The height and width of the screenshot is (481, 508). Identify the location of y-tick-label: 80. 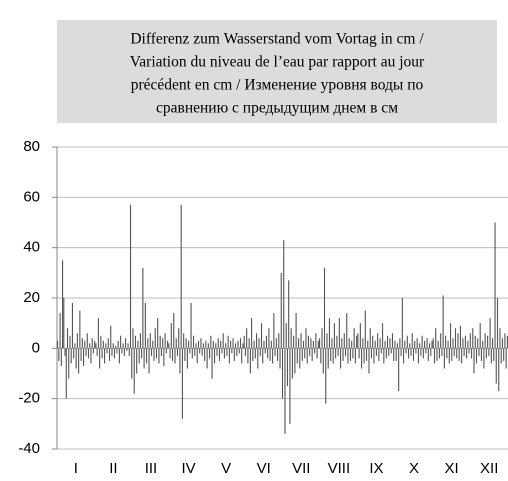
(31, 146).